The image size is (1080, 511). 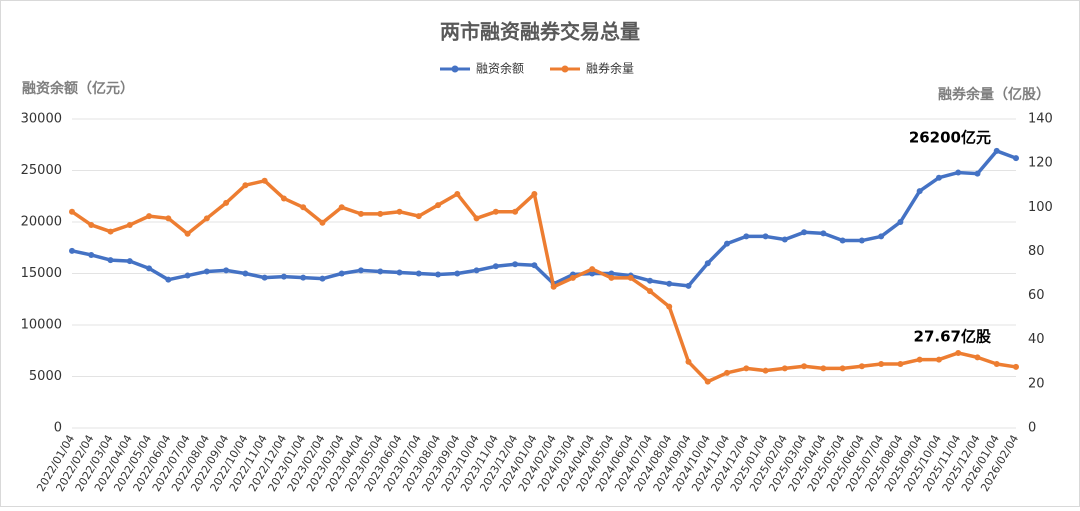 I want to click on y-tick-label: 15000, so click(x=41, y=273).